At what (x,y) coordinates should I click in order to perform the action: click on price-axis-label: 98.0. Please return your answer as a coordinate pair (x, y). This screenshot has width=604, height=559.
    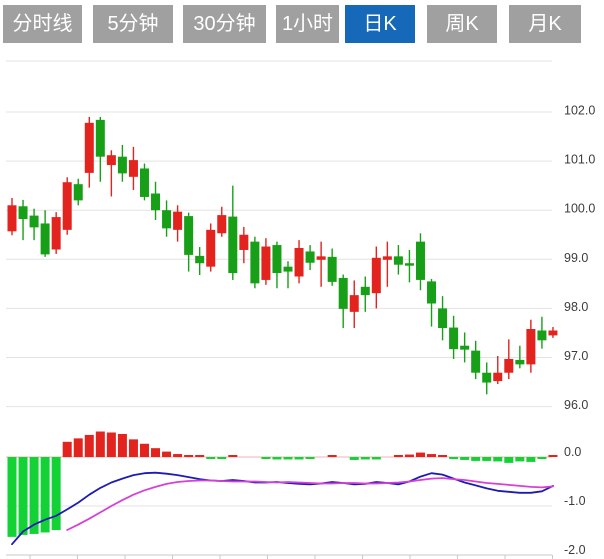
    Looking at the image, I should click on (576, 307).